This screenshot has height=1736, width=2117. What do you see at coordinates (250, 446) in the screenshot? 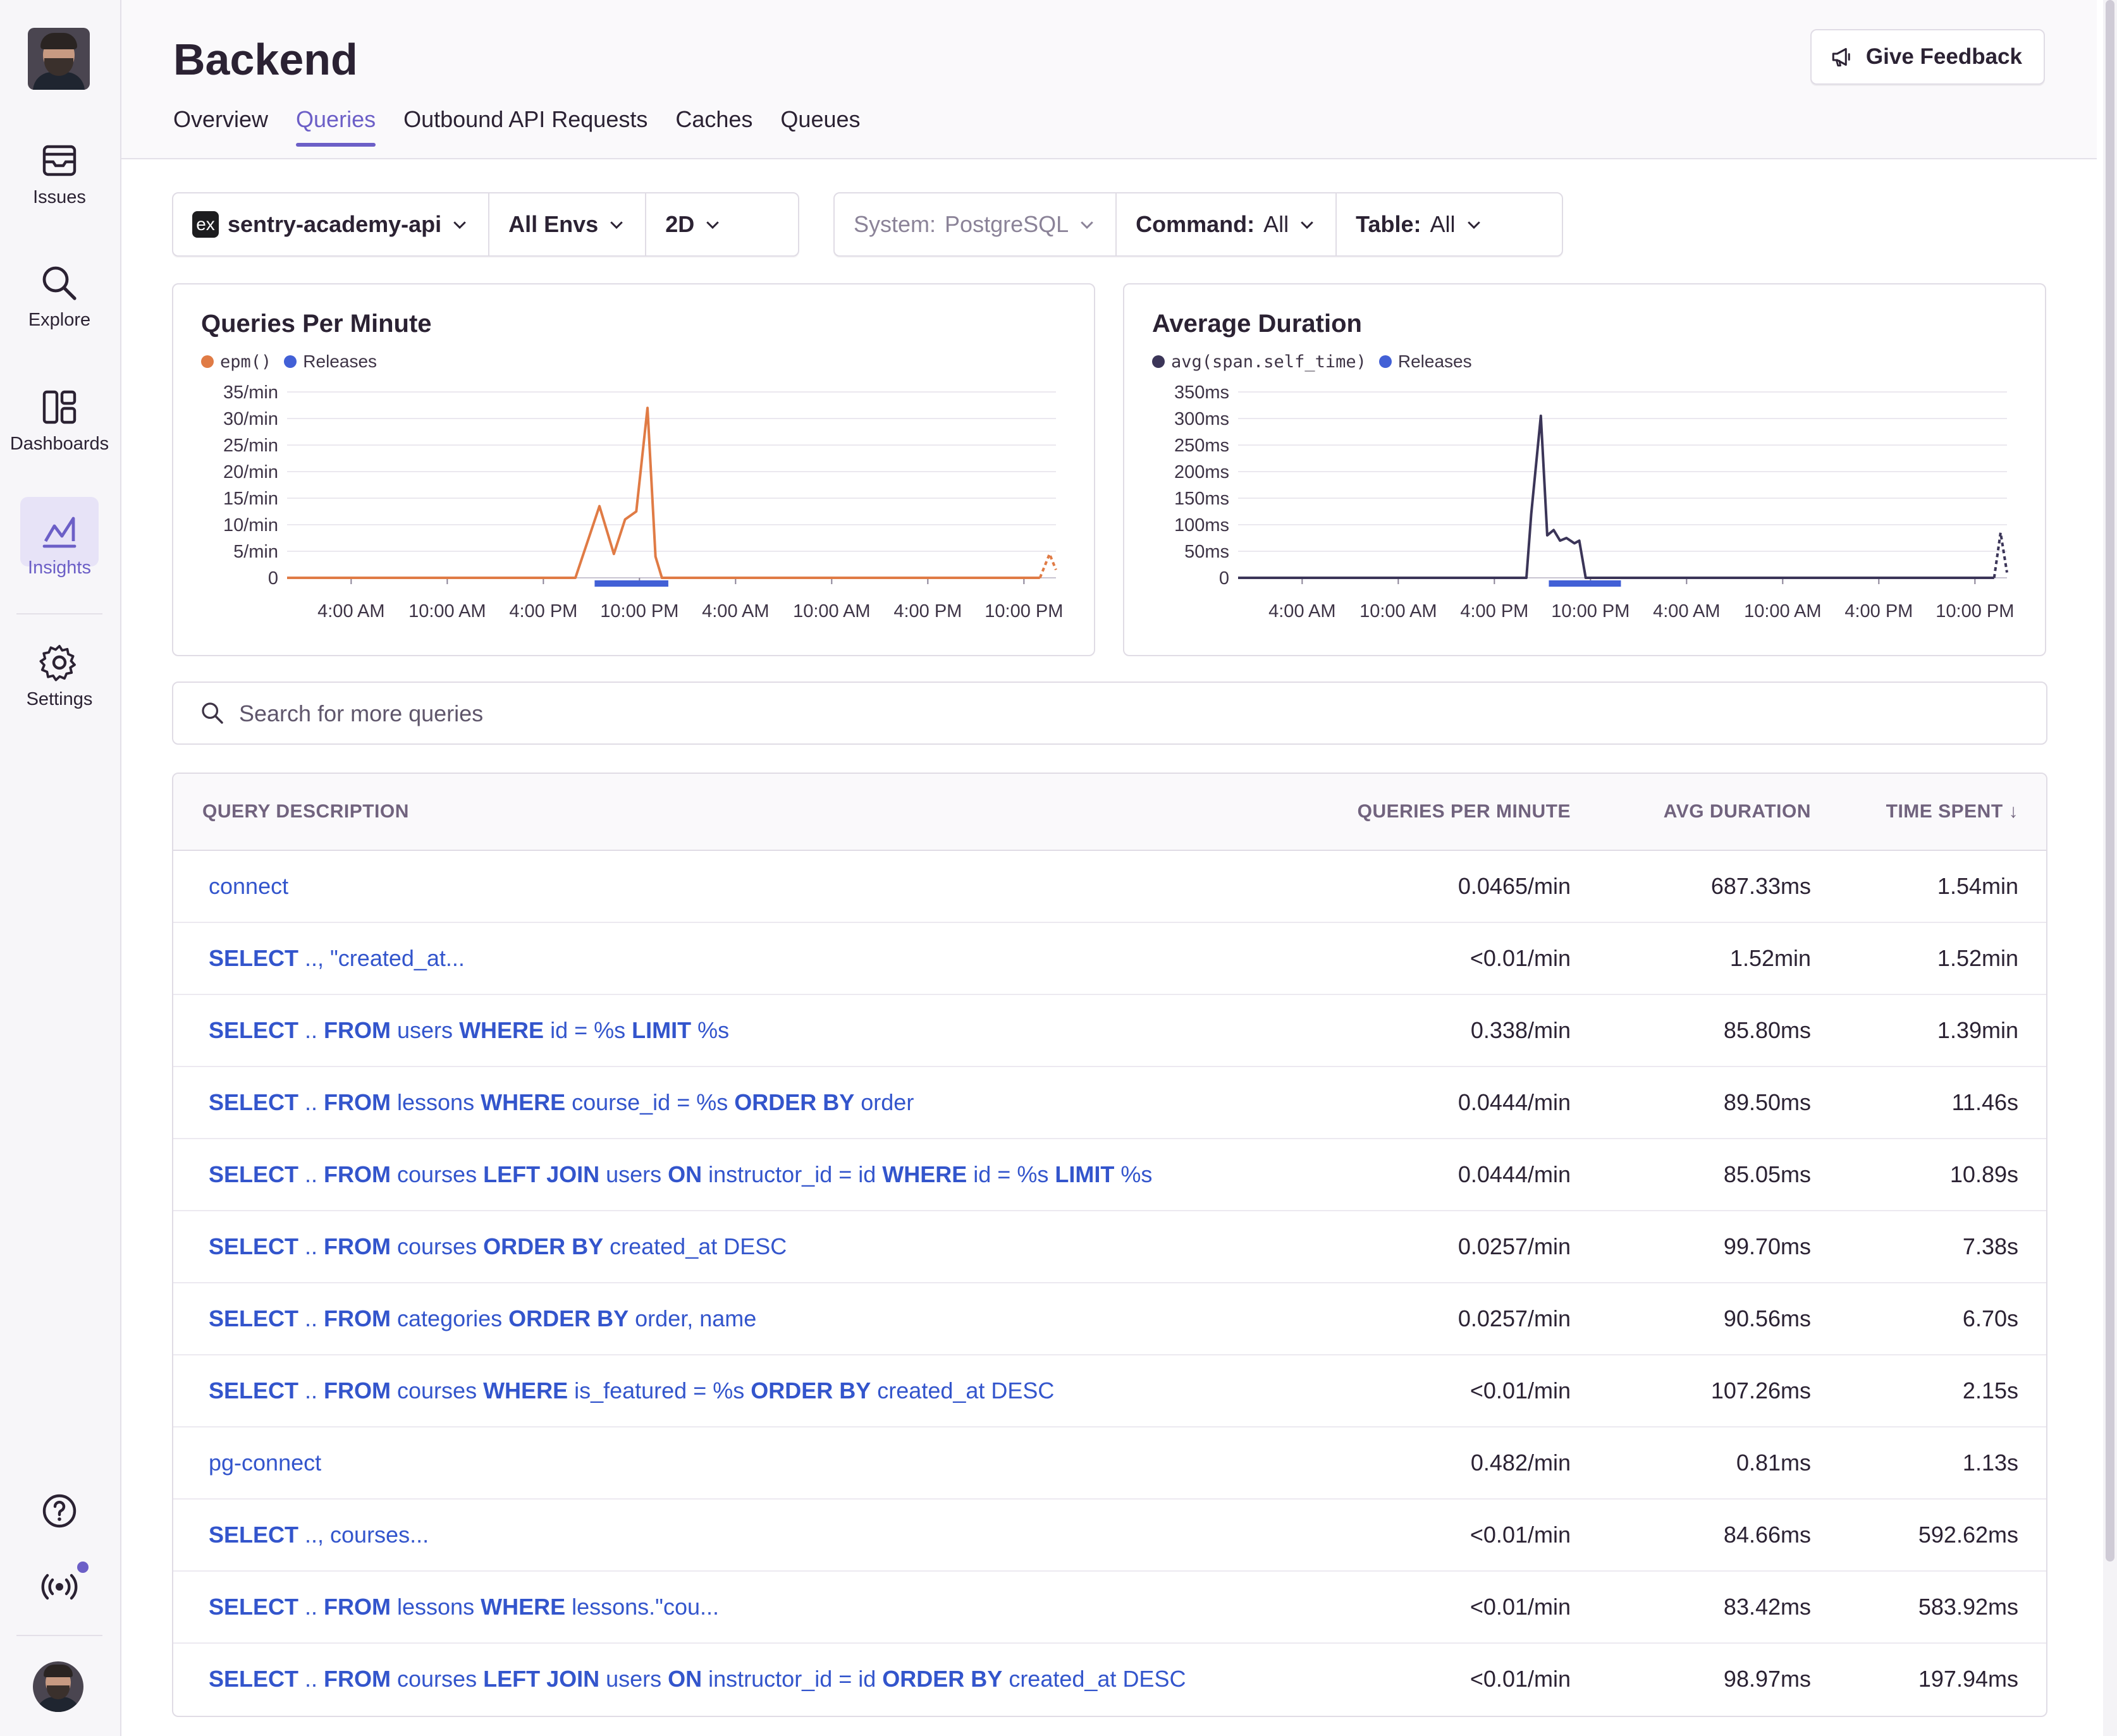
I see `y-tick-label: 25/min` at bounding box center [250, 446].